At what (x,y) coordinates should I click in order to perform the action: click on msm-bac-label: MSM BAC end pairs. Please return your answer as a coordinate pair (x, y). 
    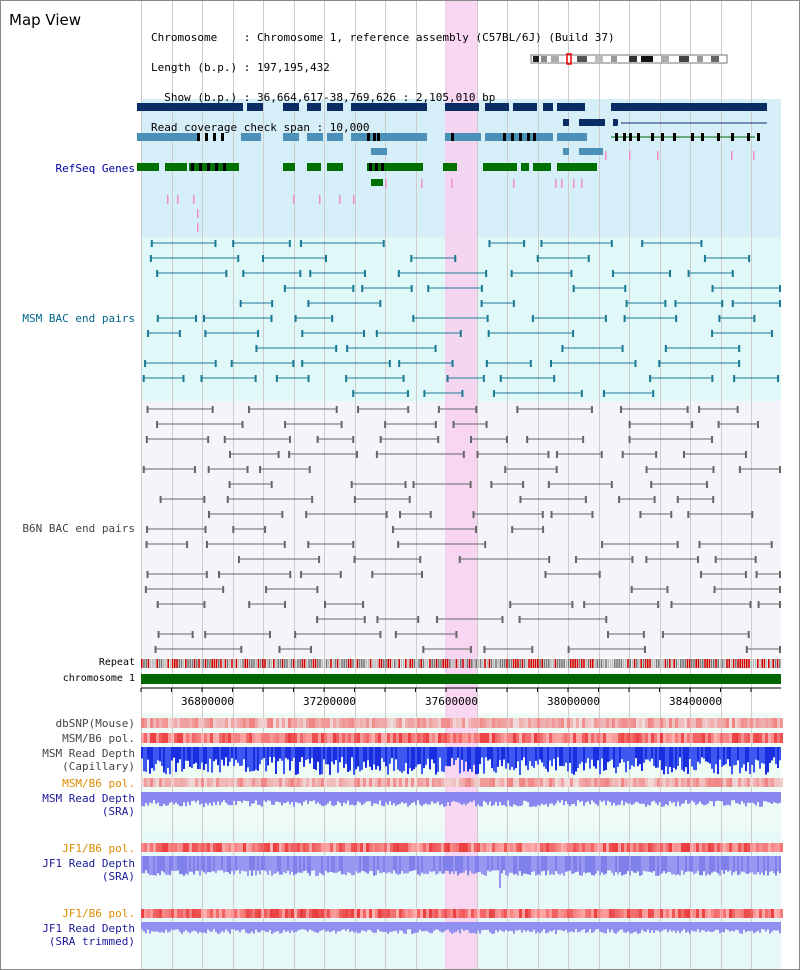
    Looking at the image, I should click on (78, 318).